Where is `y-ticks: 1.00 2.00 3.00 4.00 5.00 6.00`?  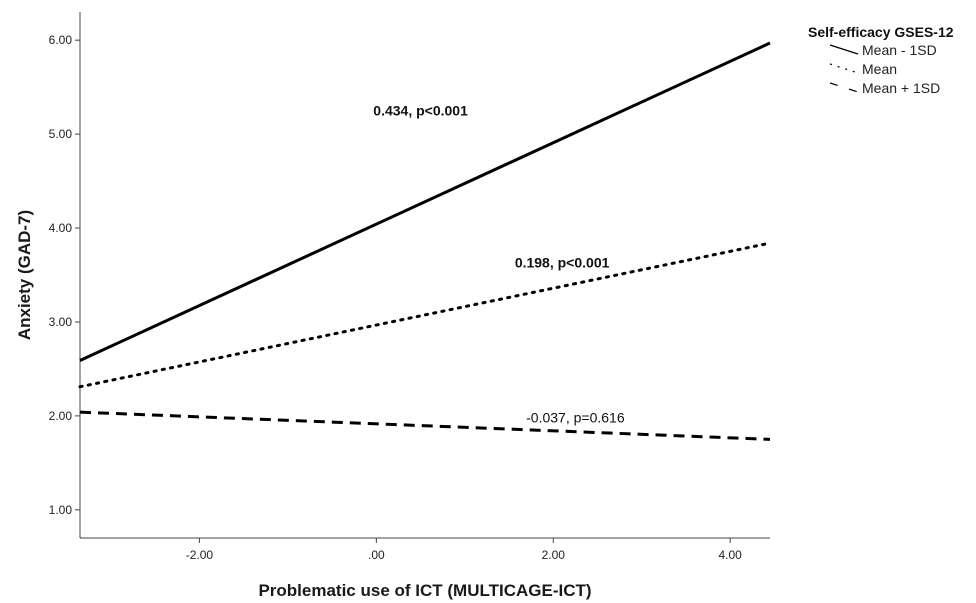 y-ticks: 1.00 2.00 3.00 4.00 5.00 6.00 is located at coordinates (64, 275).